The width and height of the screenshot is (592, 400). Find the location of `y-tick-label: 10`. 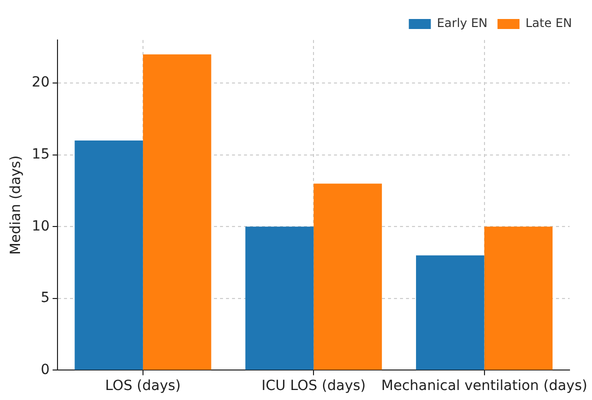

y-tick-label: 10 is located at coordinates (41, 226).